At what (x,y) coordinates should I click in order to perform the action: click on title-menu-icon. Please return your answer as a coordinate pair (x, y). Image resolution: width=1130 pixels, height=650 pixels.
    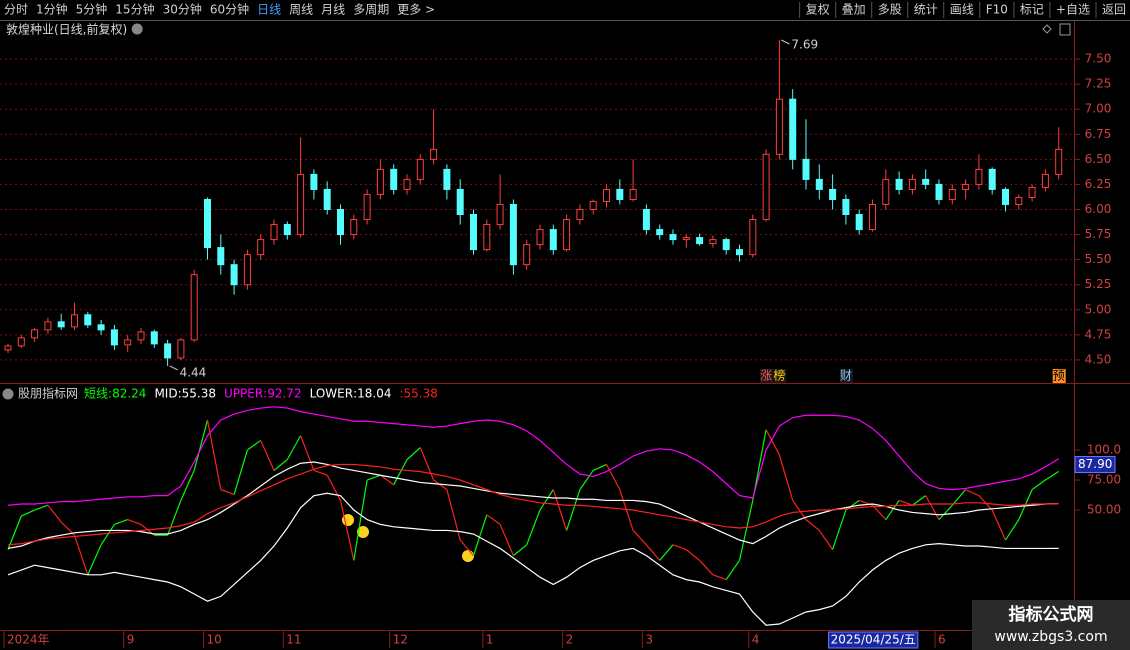
    Looking at the image, I should click on (137, 29).